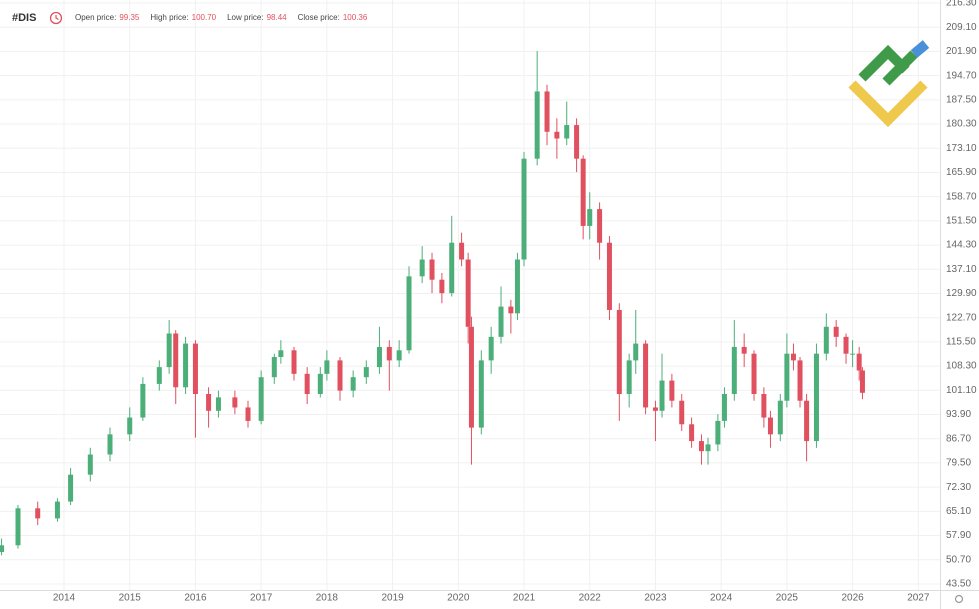 This screenshot has width=979, height=609. Describe the element at coordinates (961, 172) in the screenshot. I see `y-tick-label: 165.90` at that location.